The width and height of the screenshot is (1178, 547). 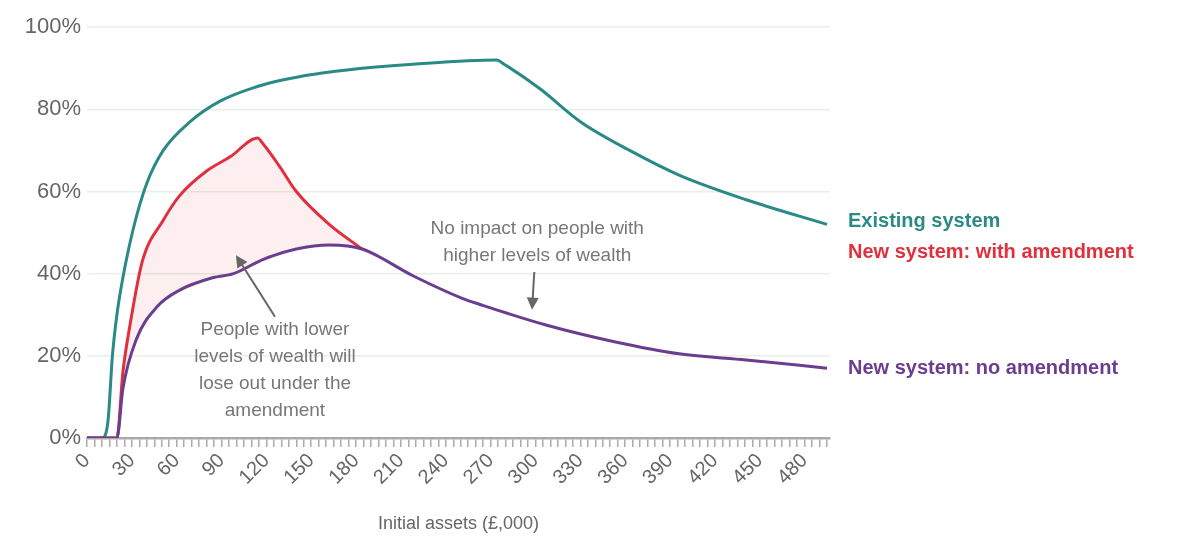 What do you see at coordinates (343, 468) in the screenshot?
I see `x-tick-label: 180` at bounding box center [343, 468].